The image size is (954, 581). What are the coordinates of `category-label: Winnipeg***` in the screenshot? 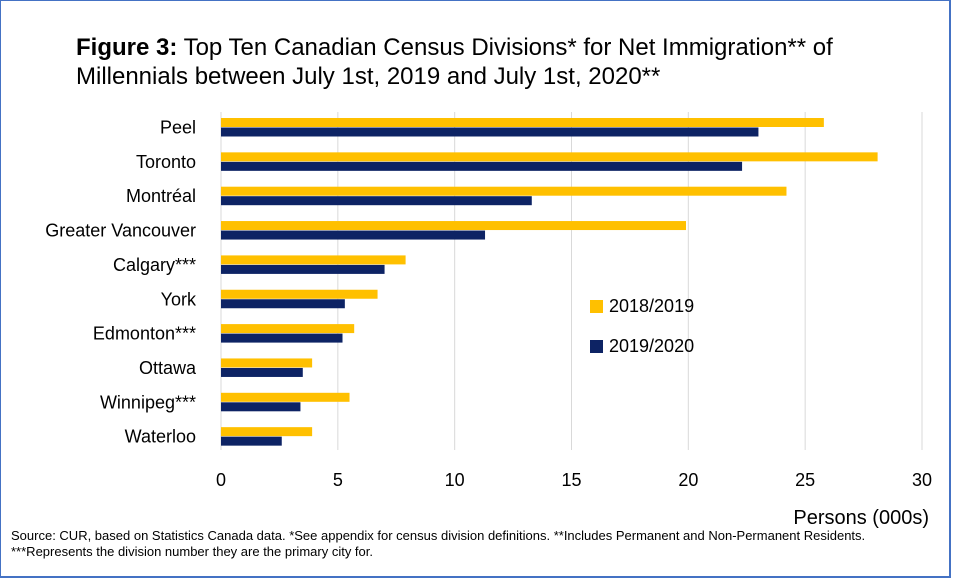 It's located at (148, 402).